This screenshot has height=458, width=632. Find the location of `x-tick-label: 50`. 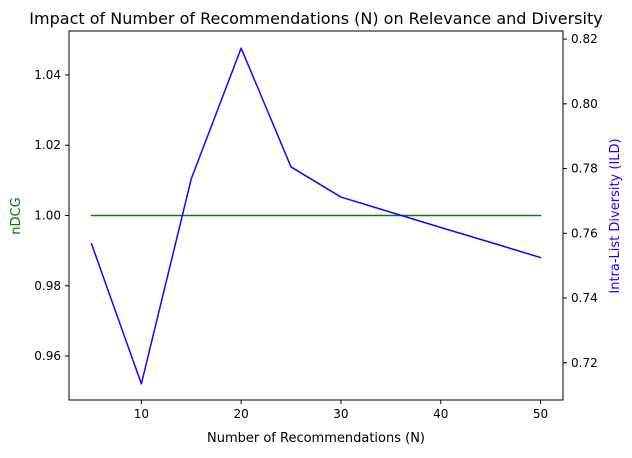

x-tick-label: 50 is located at coordinates (540, 414).